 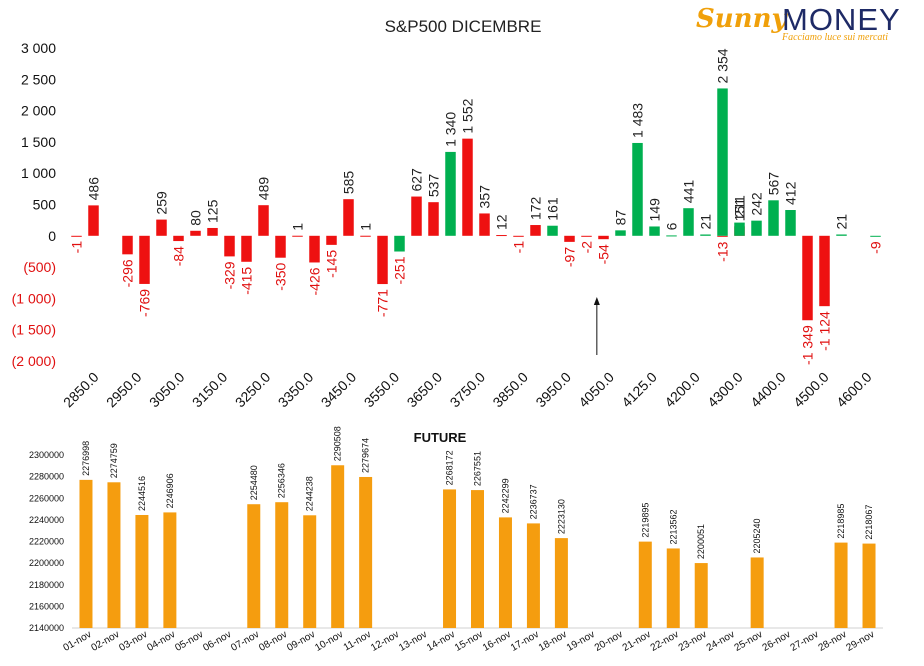 What do you see at coordinates (254, 482) in the screenshot?
I see `future-data-label: 2254480` at bounding box center [254, 482].